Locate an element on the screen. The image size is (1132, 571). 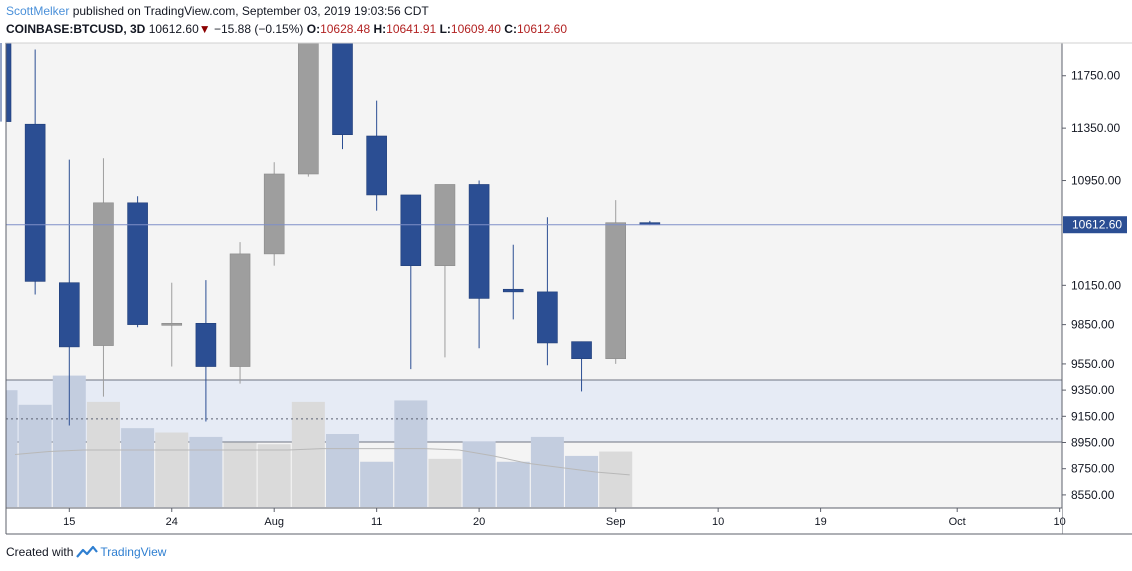
price-tick-label: 9850.00 is located at coordinates (1093, 325).